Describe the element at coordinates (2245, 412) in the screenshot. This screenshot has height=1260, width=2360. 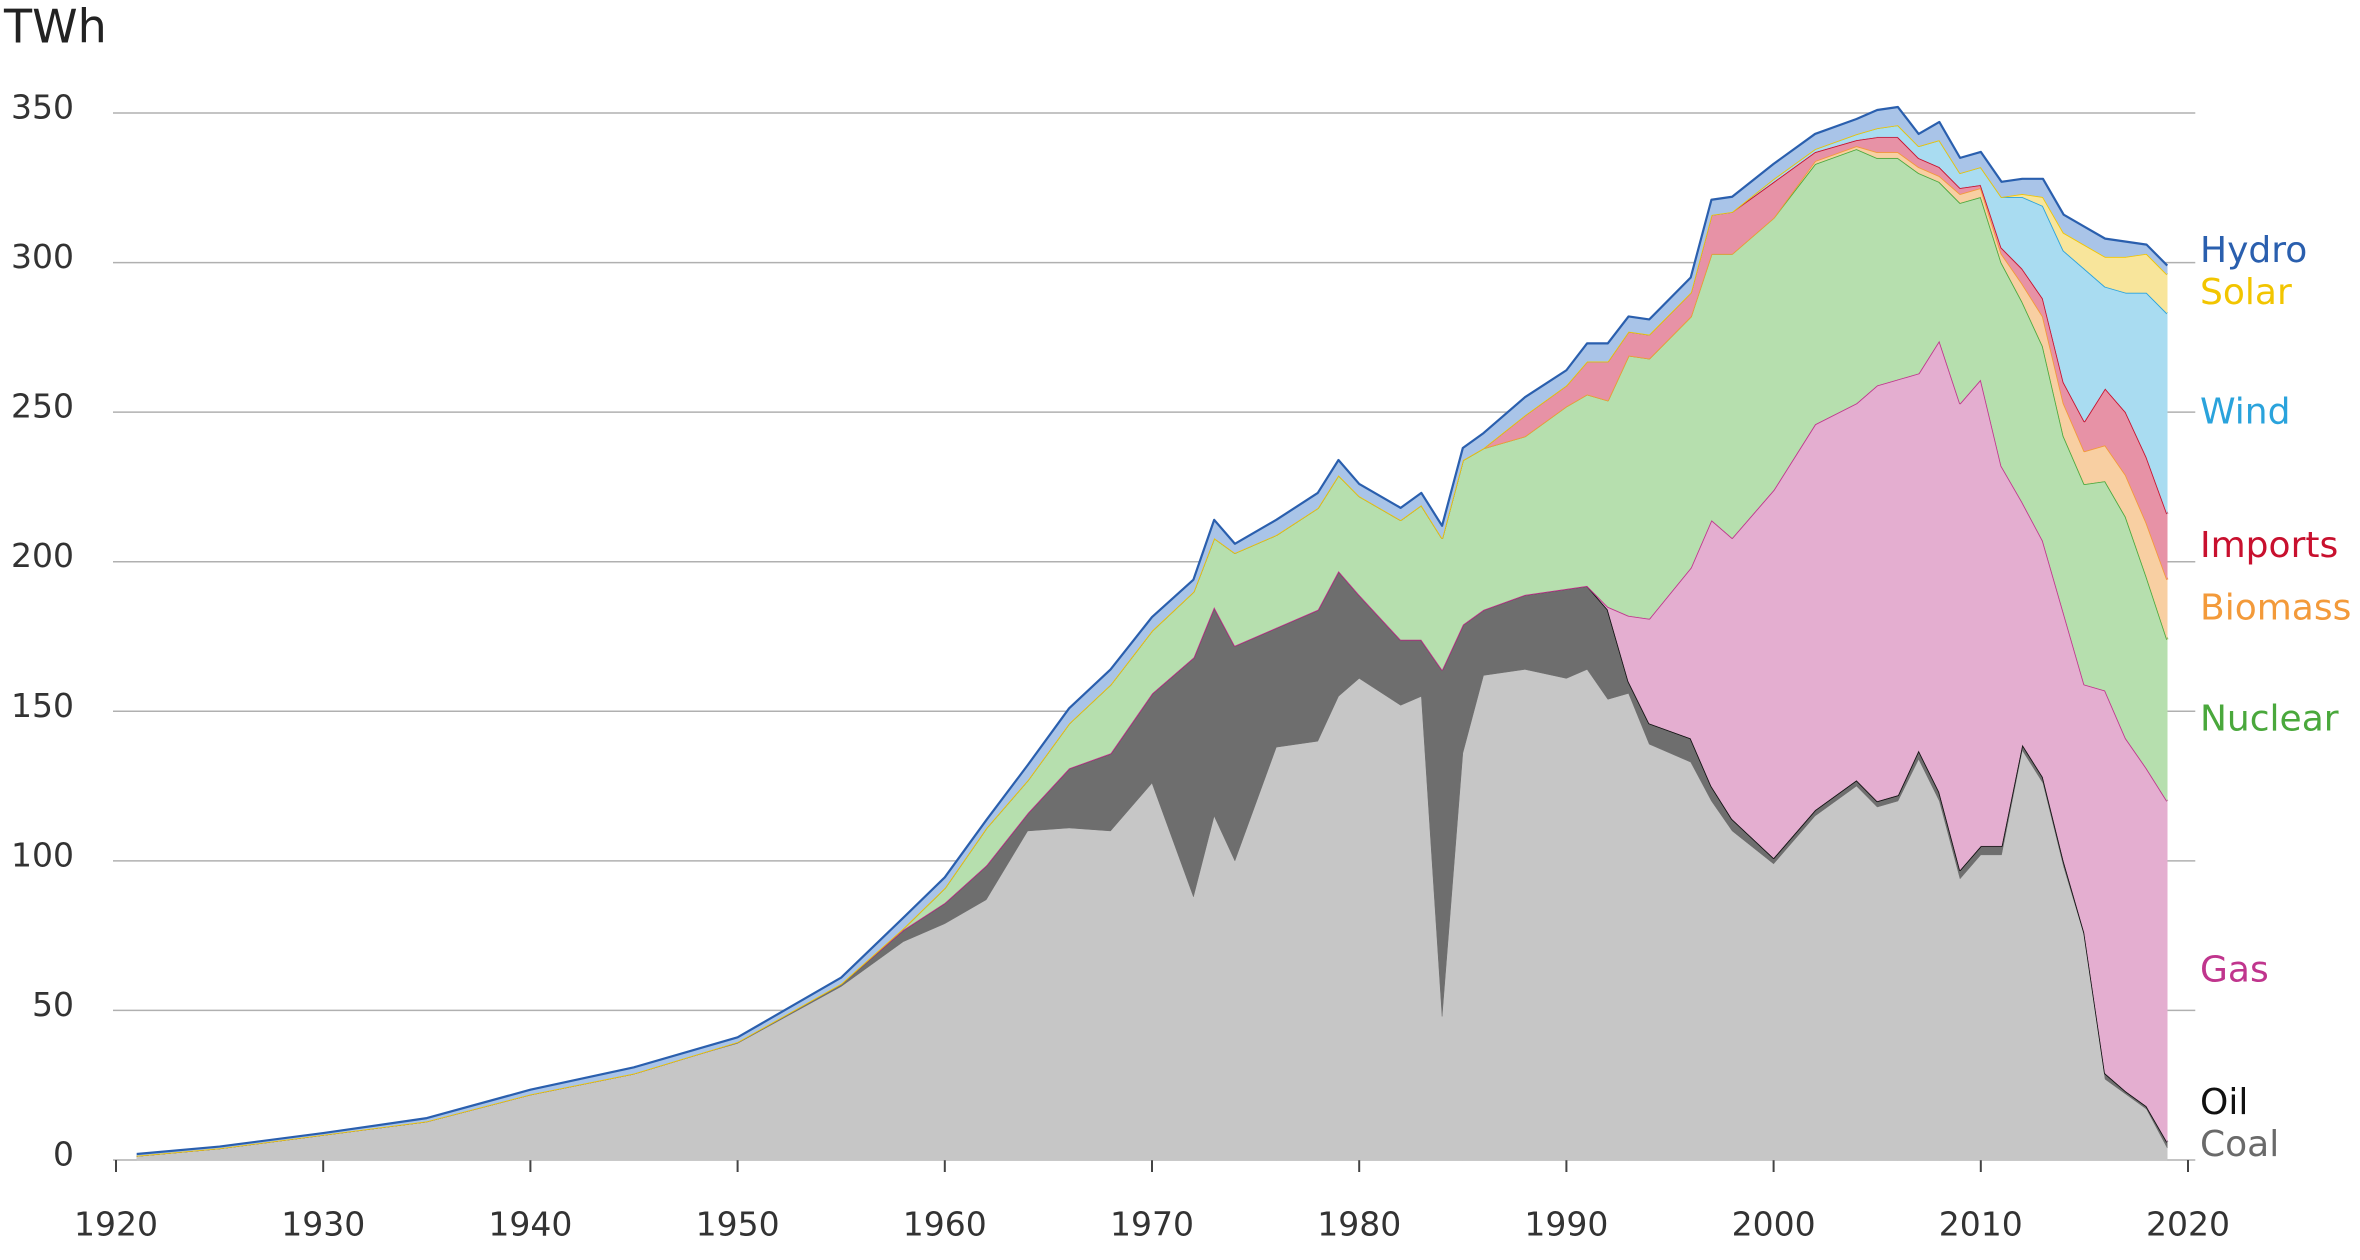
I see `legend-label: Wind` at that location.